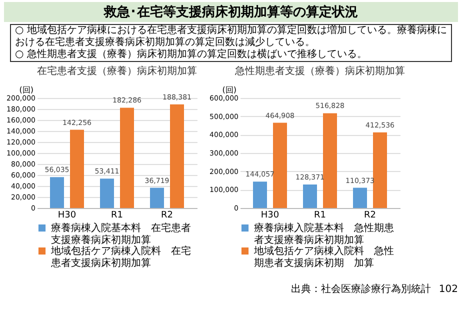 The image size is (462, 320). Describe the element at coordinates (117, 71) in the screenshot. I see `chart-title: 在宅患者支援（療養）病床初期加算` at that location.